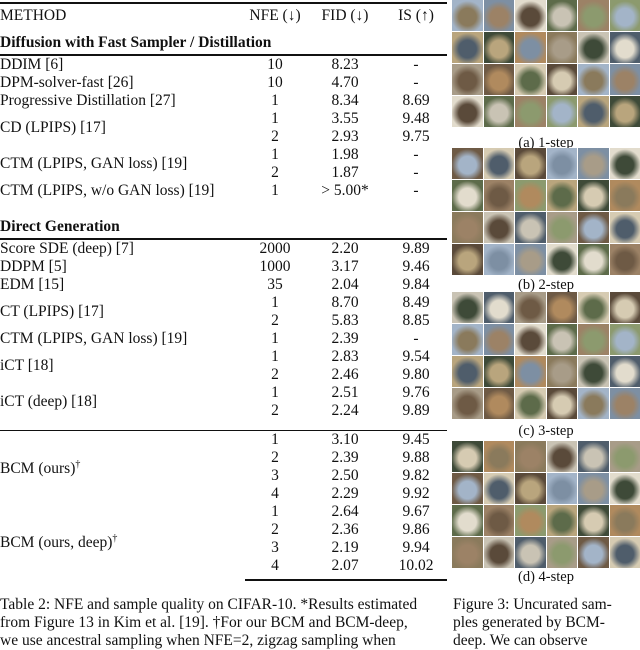  What do you see at coordinates (275, 17) in the screenshot?
I see `column-header: NFE (↓)` at bounding box center [275, 17].